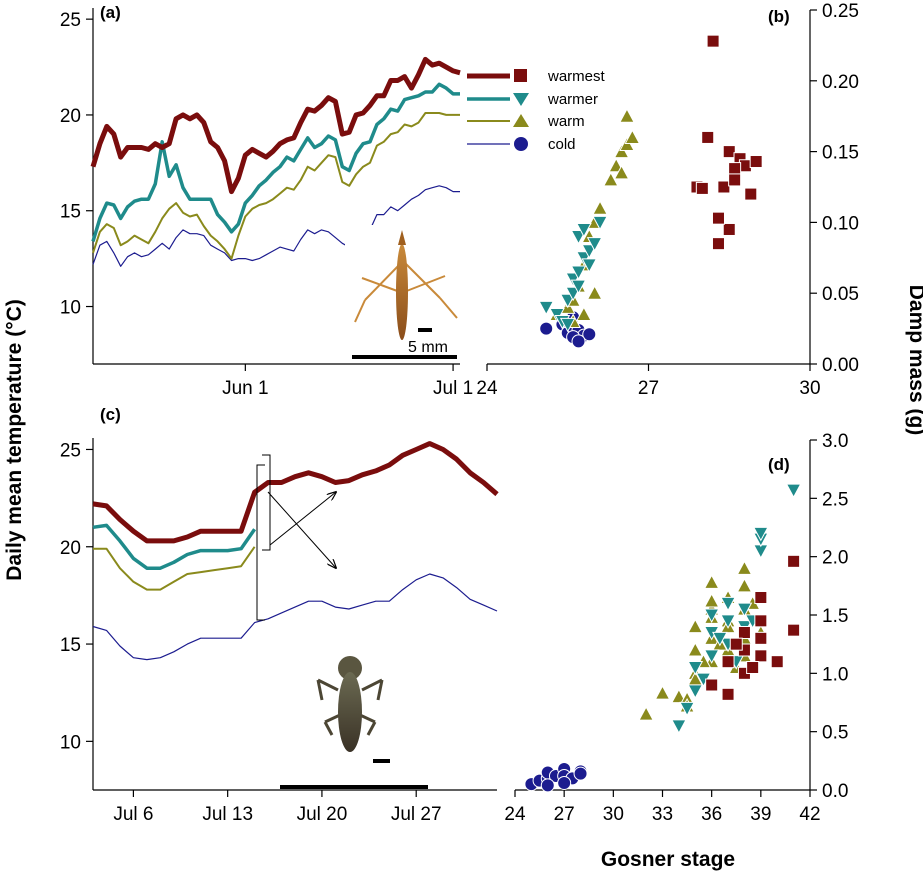  What do you see at coordinates (354, 787) in the screenshot?
I see `scale-bar-large-c` at bounding box center [354, 787].